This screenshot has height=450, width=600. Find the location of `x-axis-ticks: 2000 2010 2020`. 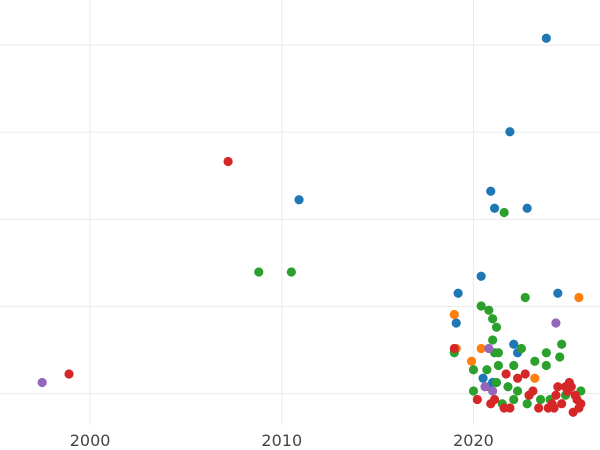

x-axis-ticks: 2000 2010 2020 is located at coordinates (282, 440).